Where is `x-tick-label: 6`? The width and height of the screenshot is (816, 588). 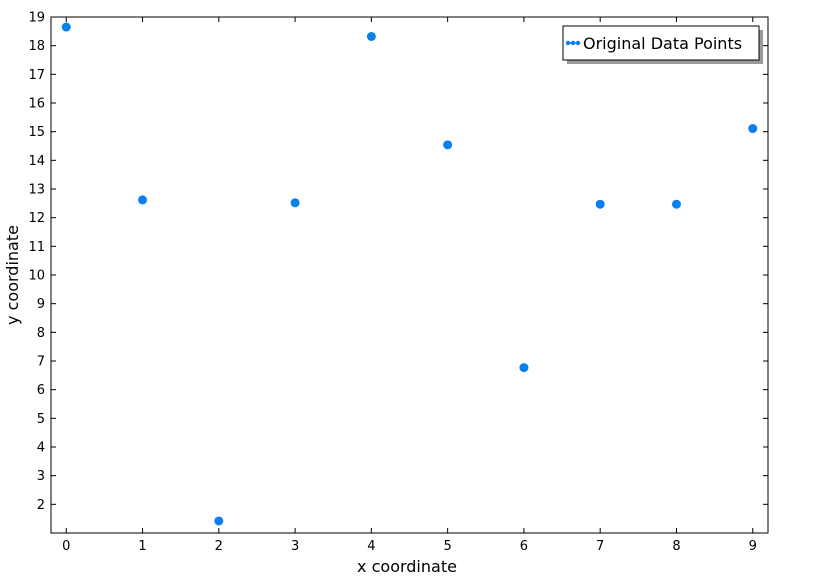 x-tick-label: 6 is located at coordinates (524, 546).